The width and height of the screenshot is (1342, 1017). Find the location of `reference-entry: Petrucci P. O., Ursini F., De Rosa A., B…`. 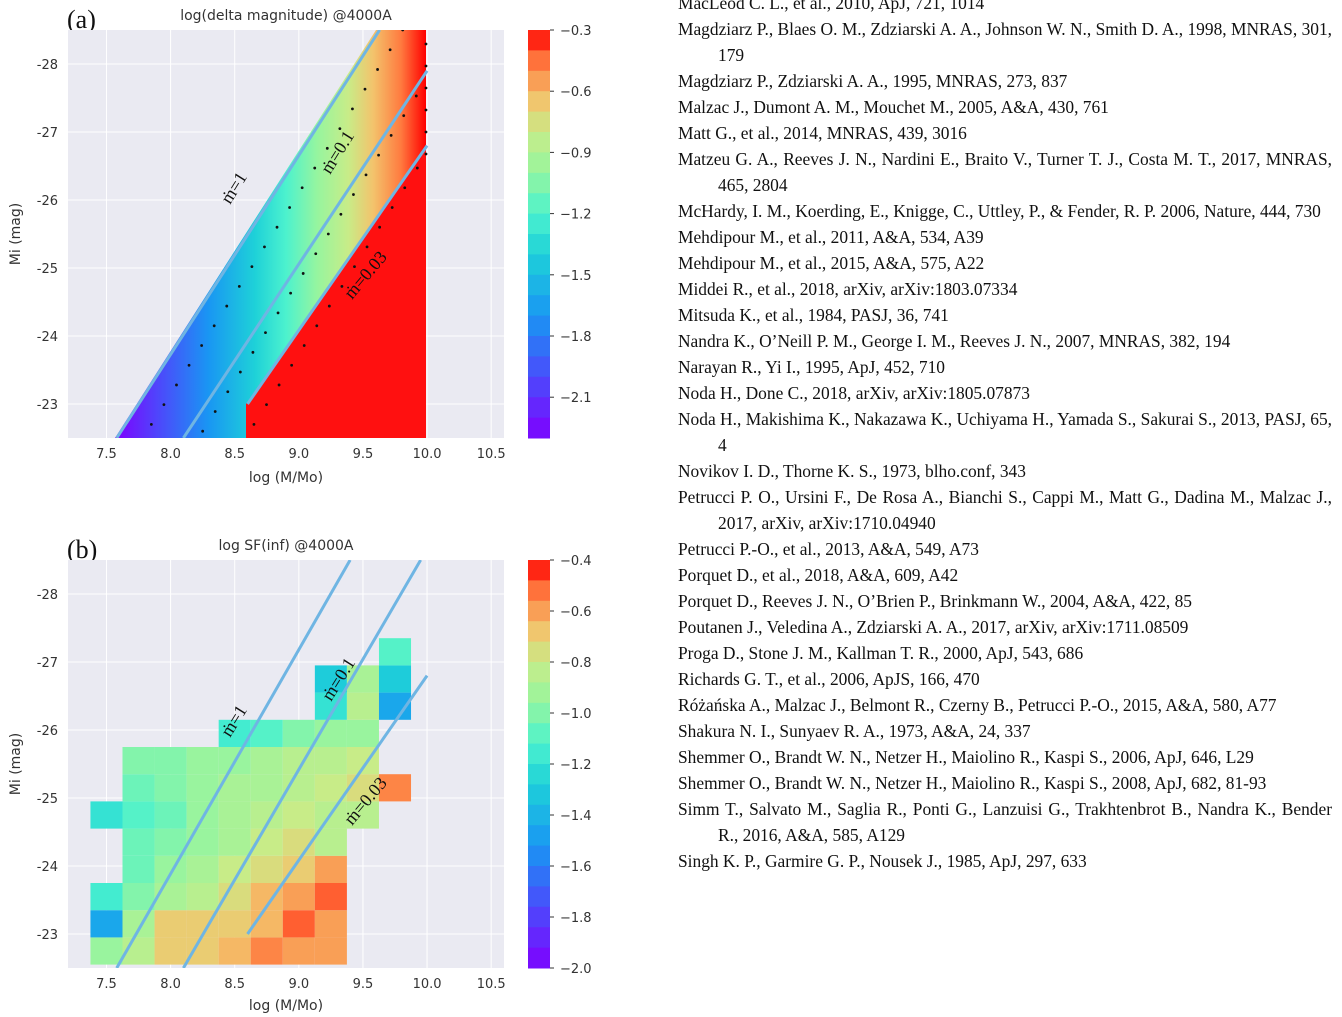

reference-entry: Petrucci P. O., Ursini F., De Rosa A., B… is located at coordinates (1005, 510).